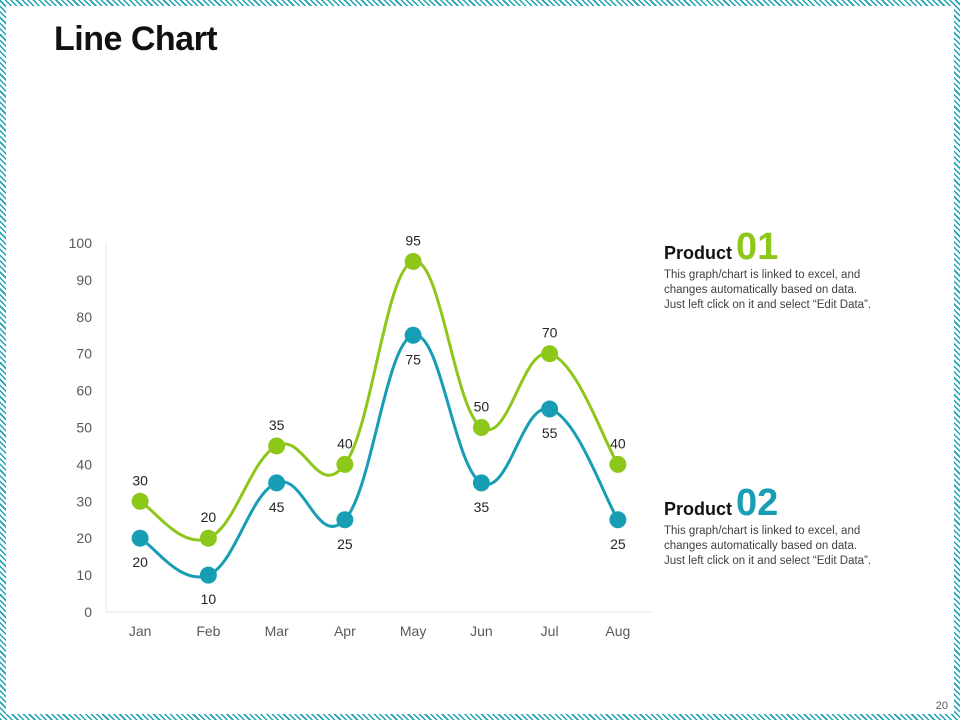 The width and height of the screenshot is (960, 720). I want to click on data-label-series-2: 35, so click(482, 507).